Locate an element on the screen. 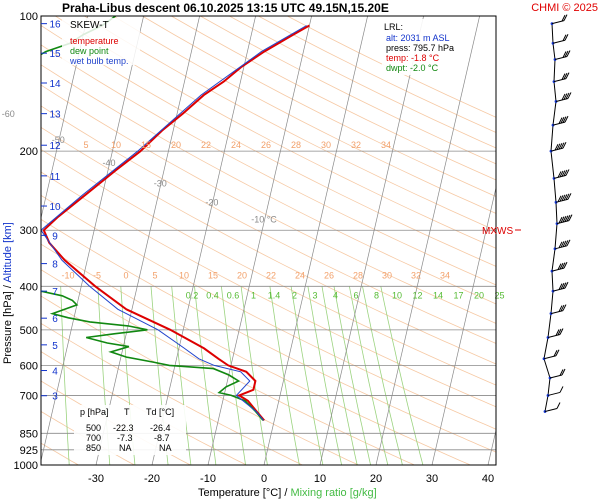 This screenshot has height=500, width=600. theta-label: 10 is located at coordinates (184, 275).